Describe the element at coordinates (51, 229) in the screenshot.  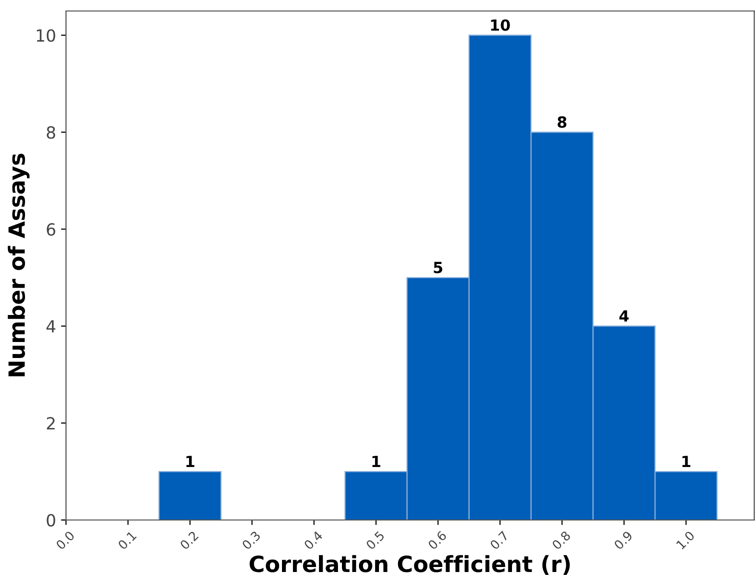
I see `y-tick-label: 6` at that location.